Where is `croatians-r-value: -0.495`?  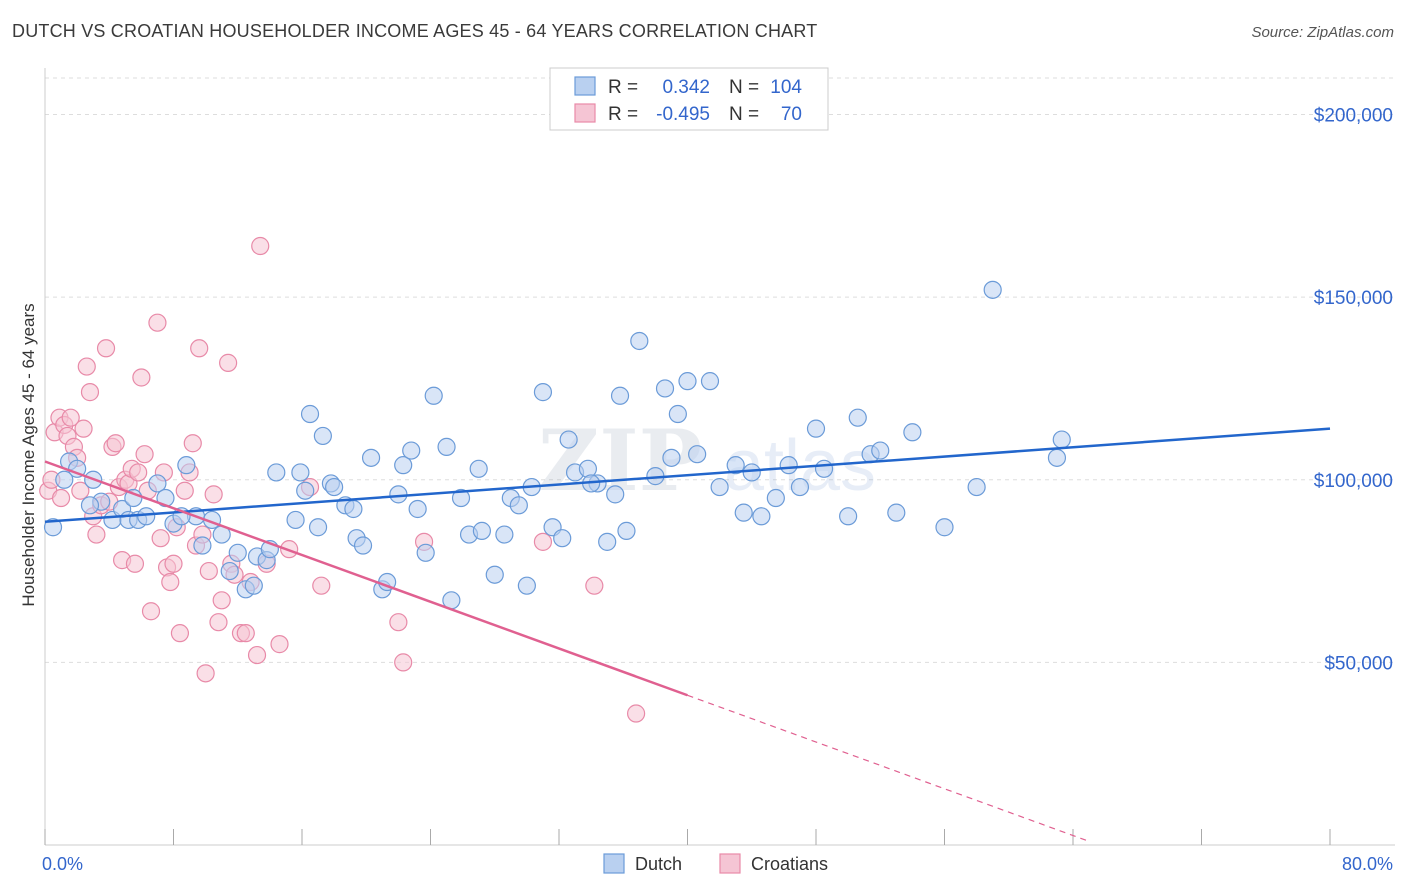
croatians-r-value: -0.495 is located at coordinates (683, 114).